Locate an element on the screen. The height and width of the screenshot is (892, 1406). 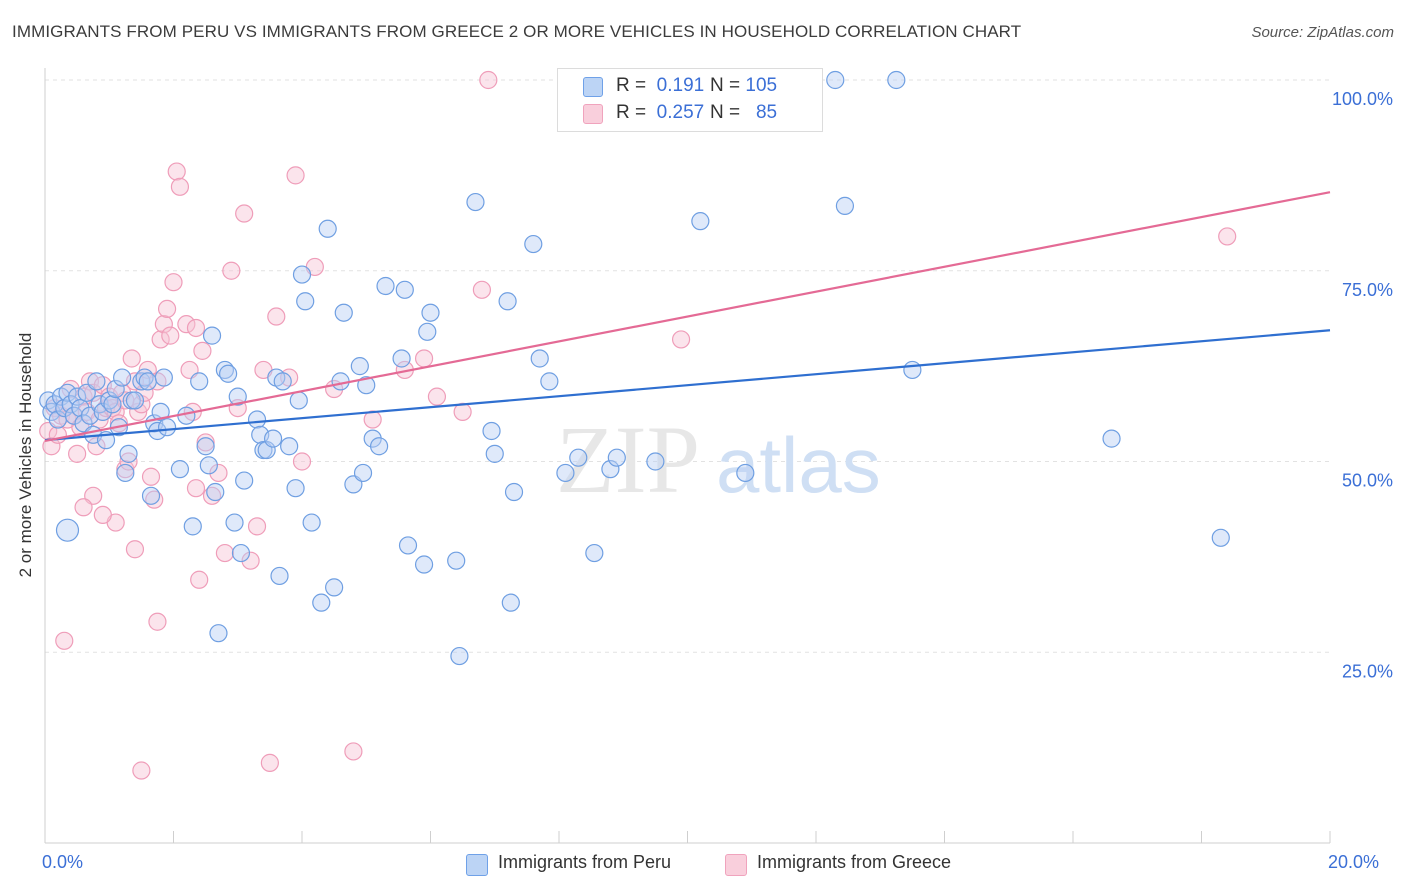
x-tick-max: 20.0% is located at coordinates (1354, 862).